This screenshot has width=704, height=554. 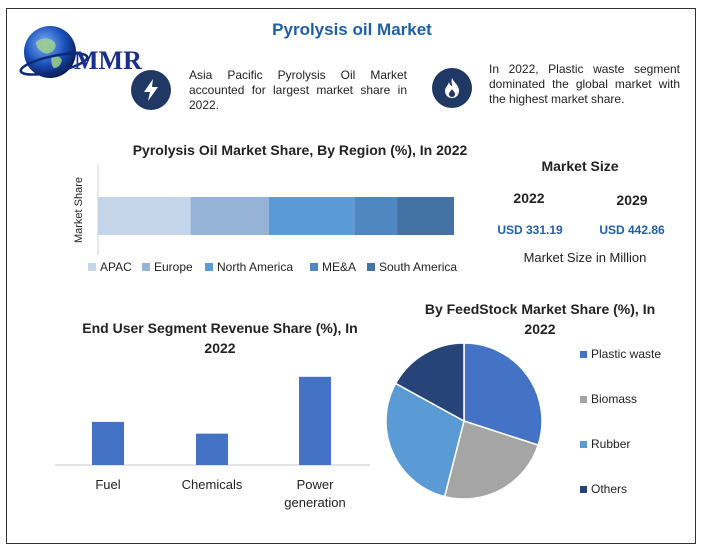 I want to click on region-legend-item: North America, so click(x=249, y=267).